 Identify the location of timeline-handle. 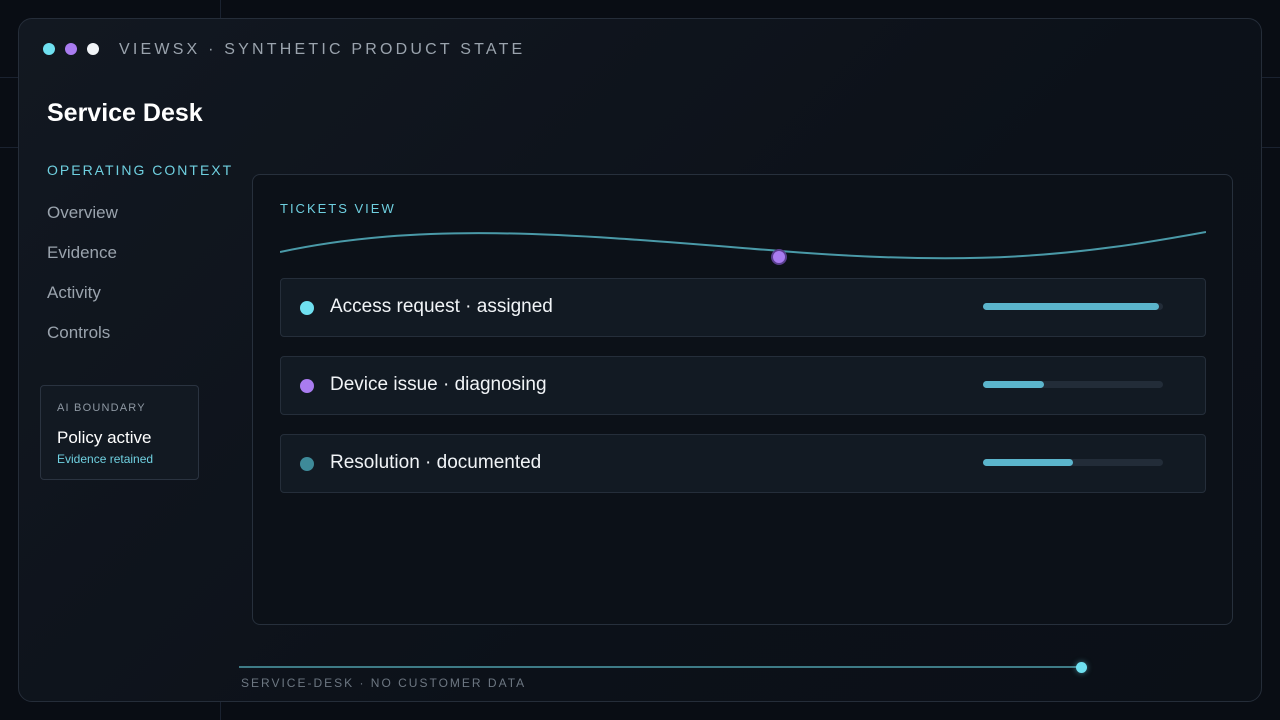
(1081, 667).